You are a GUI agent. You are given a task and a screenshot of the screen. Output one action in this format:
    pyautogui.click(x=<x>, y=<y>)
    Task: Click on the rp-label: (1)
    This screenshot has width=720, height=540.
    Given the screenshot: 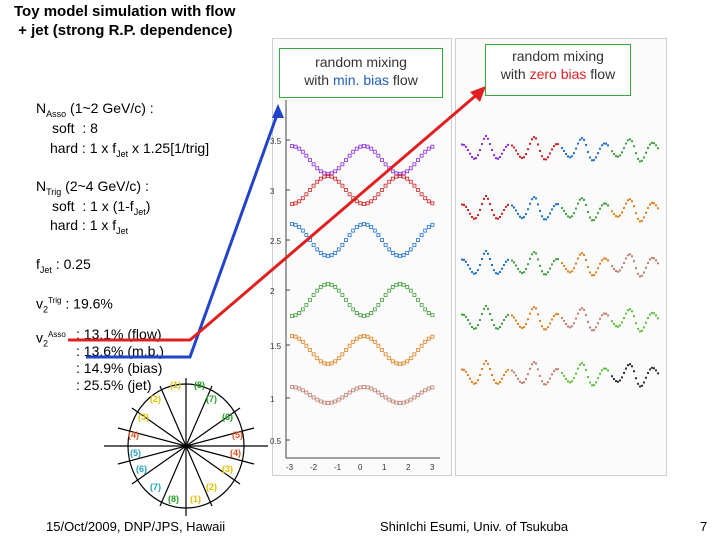 What is the action you would take?
    pyautogui.click(x=195, y=499)
    